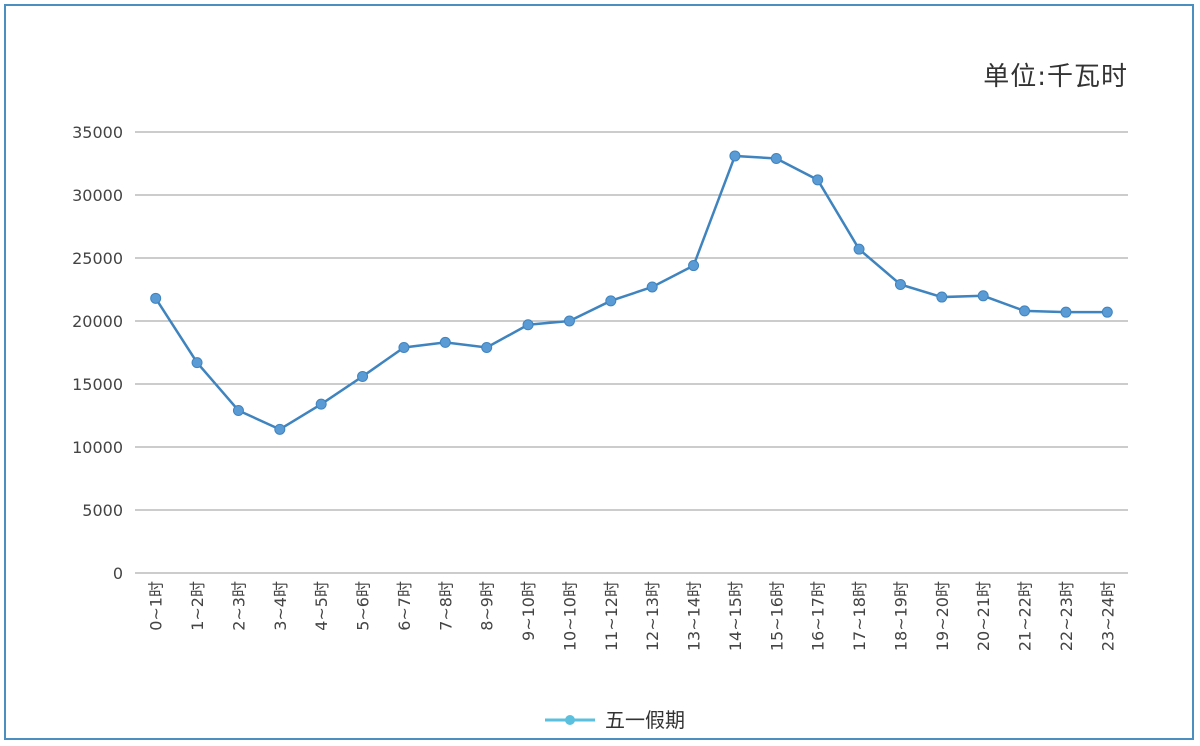 The height and width of the screenshot is (746, 1200). I want to click on y-tick-label: 10000, so click(97, 447).